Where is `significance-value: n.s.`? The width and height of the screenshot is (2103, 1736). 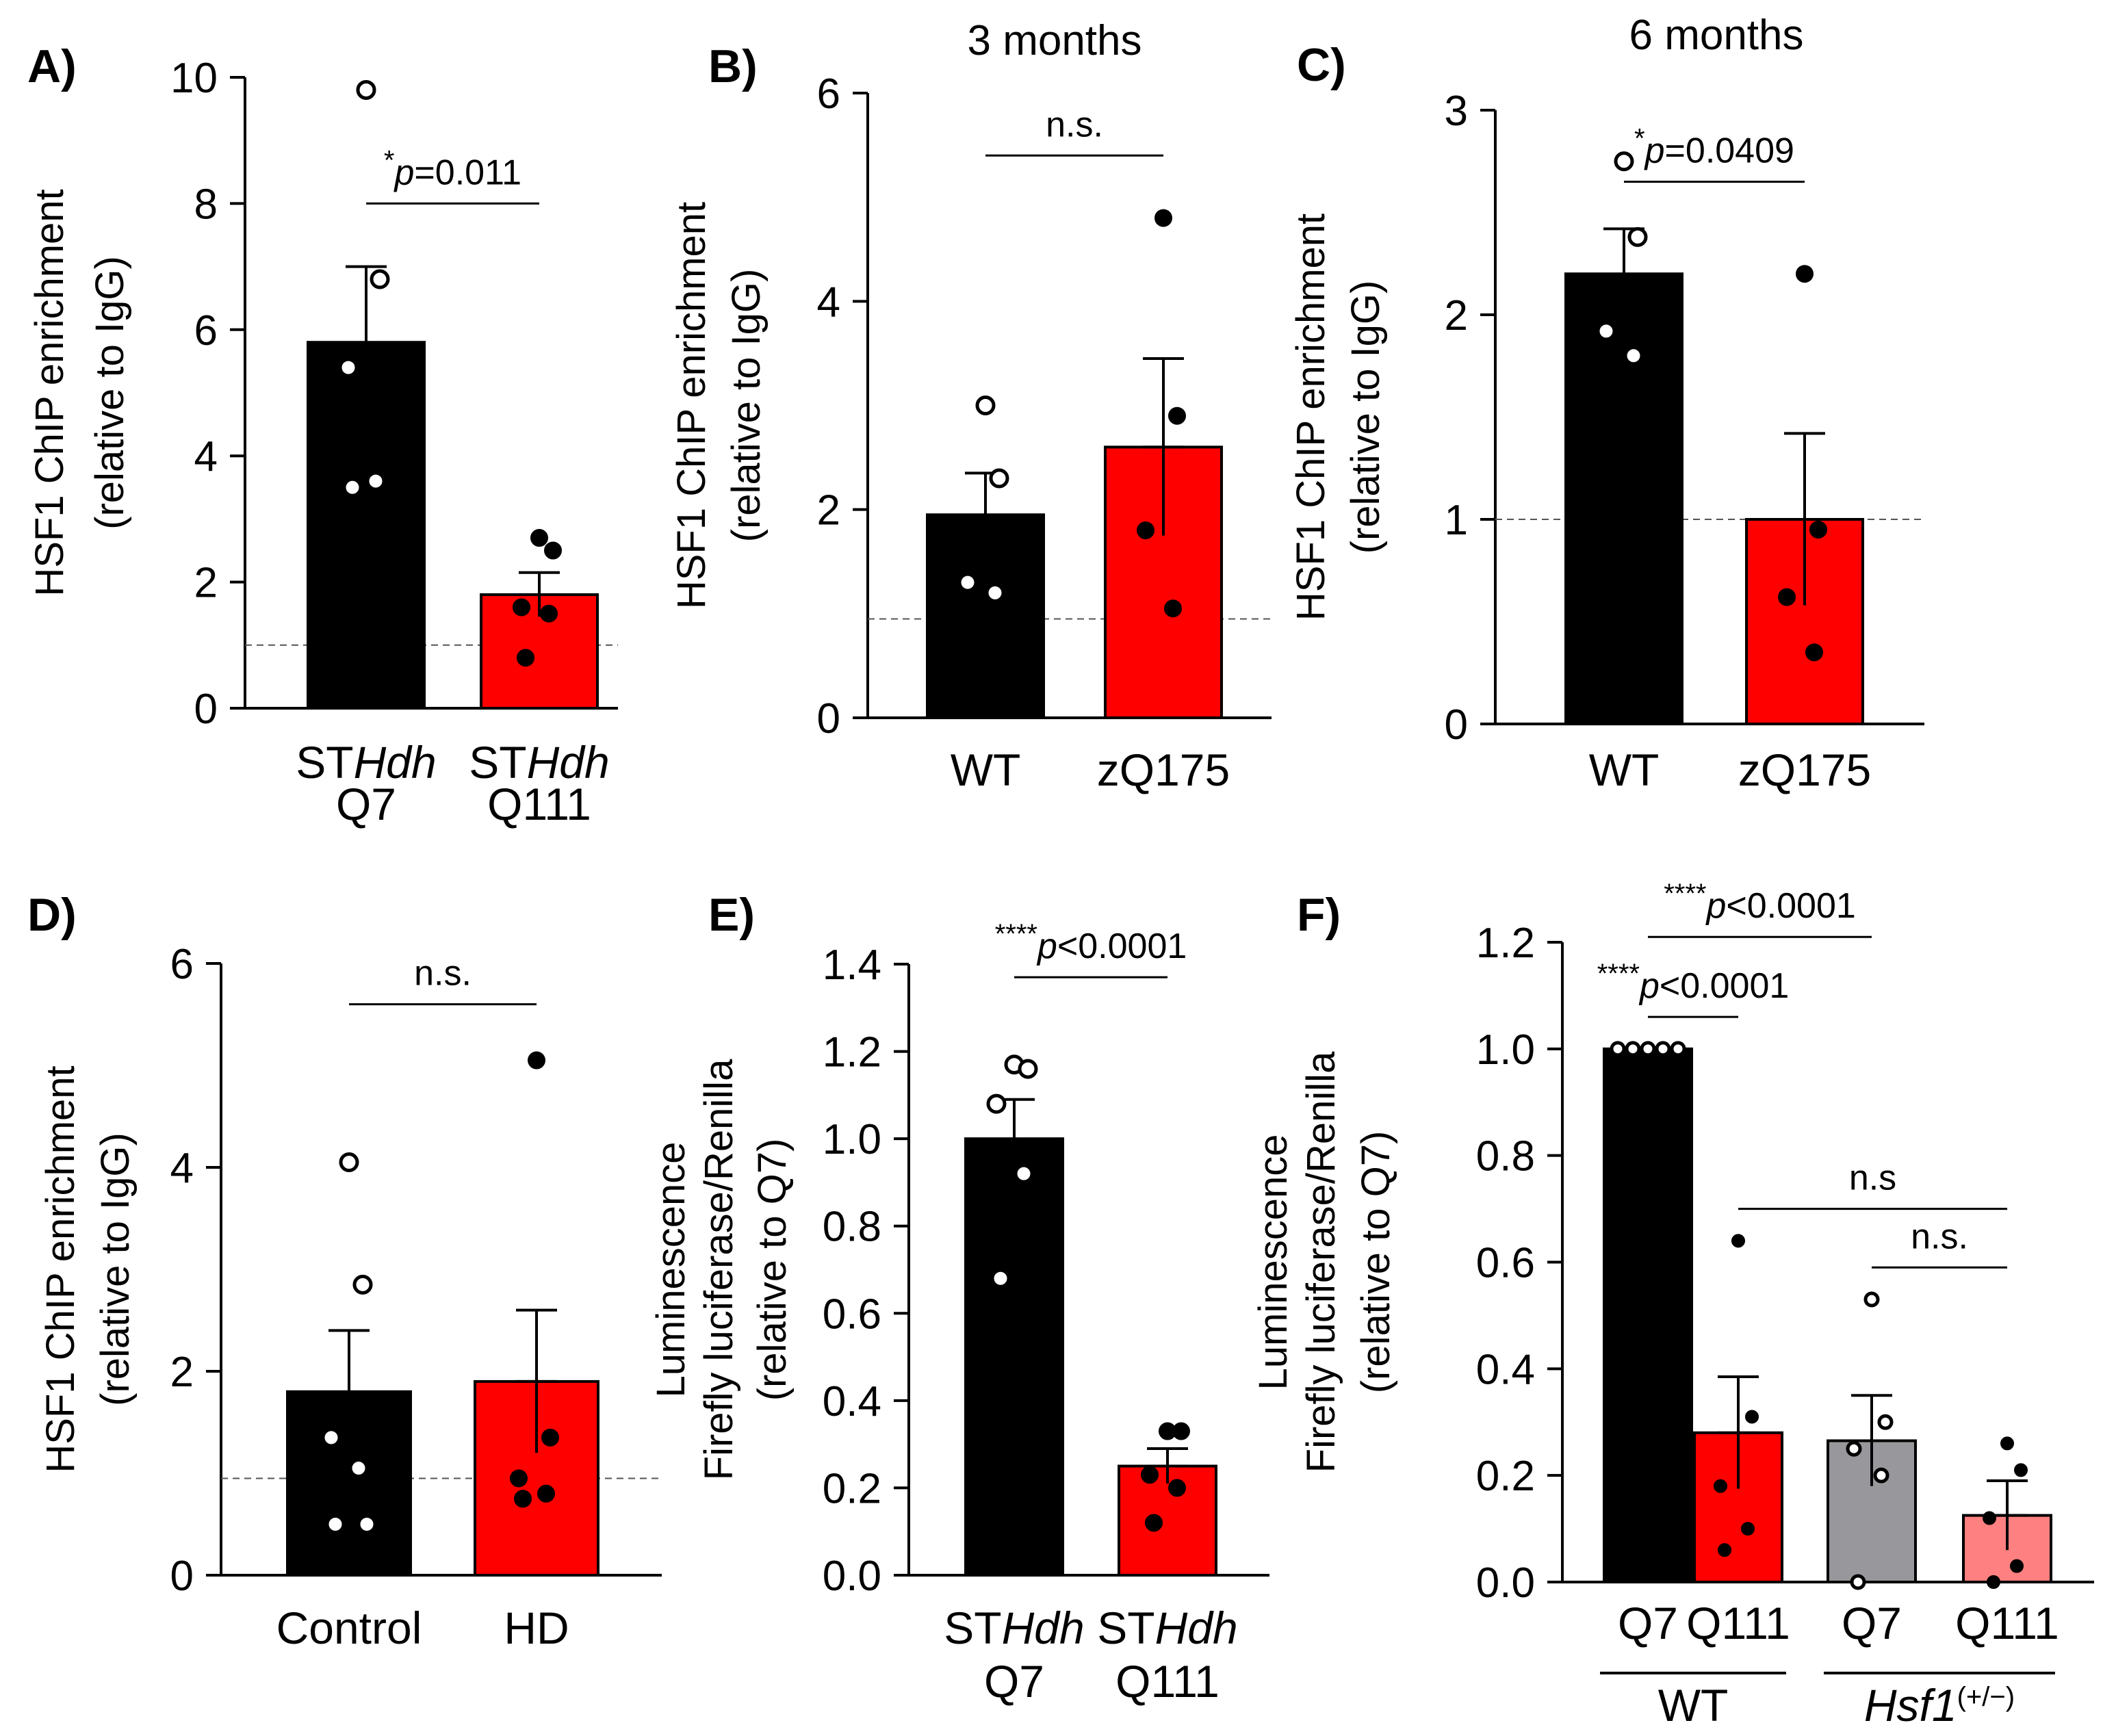
significance-value: n.s. is located at coordinates (1939, 1236).